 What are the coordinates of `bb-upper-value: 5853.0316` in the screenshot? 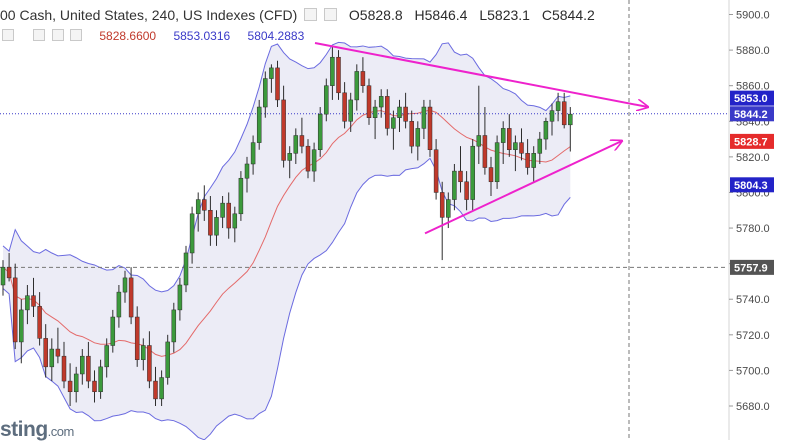 It's located at (202, 36).